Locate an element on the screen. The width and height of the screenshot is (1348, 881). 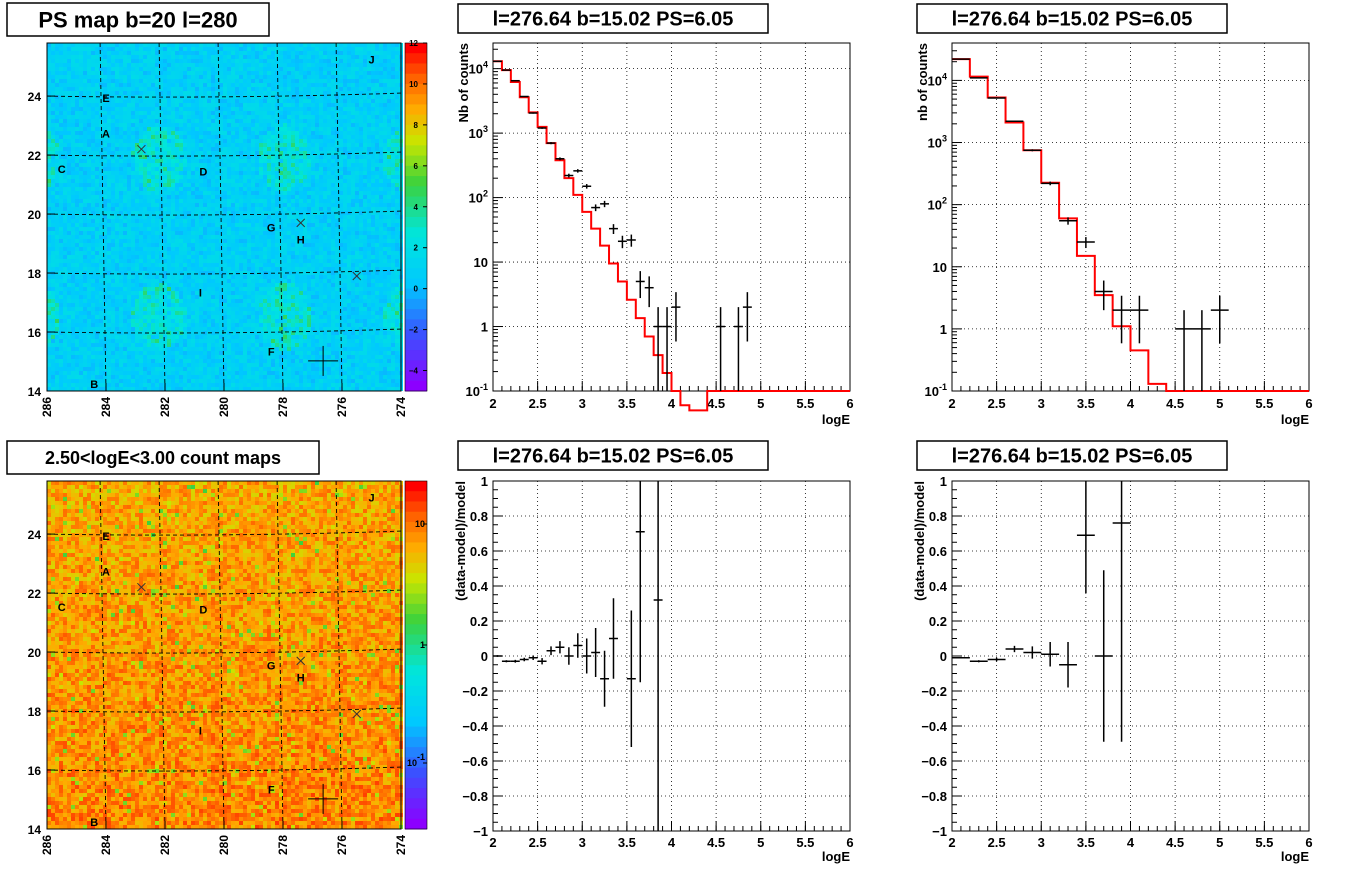
spec2-xtick-label: 4 is located at coordinates (1131, 403).